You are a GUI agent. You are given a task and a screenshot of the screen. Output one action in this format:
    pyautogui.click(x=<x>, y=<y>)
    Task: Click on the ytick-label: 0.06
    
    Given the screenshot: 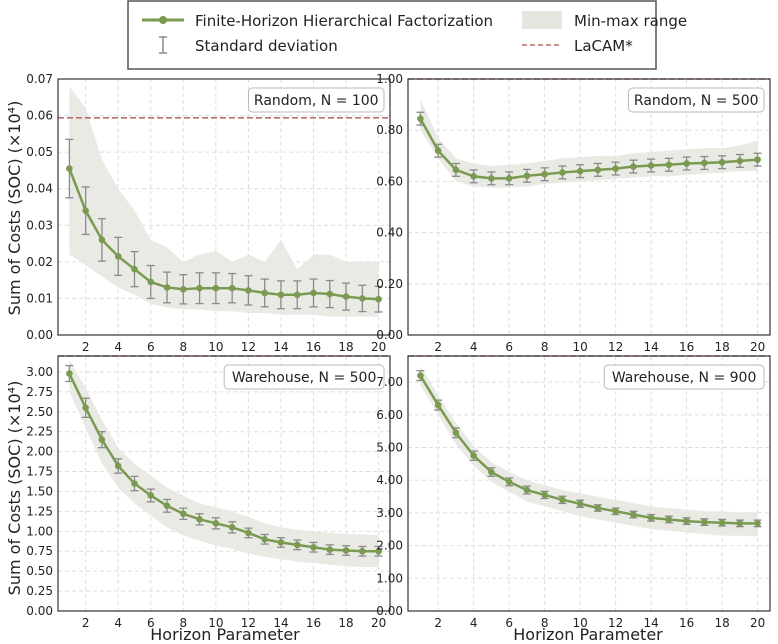 What is the action you would take?
    pyautogui.click(x=39, y=116)
    